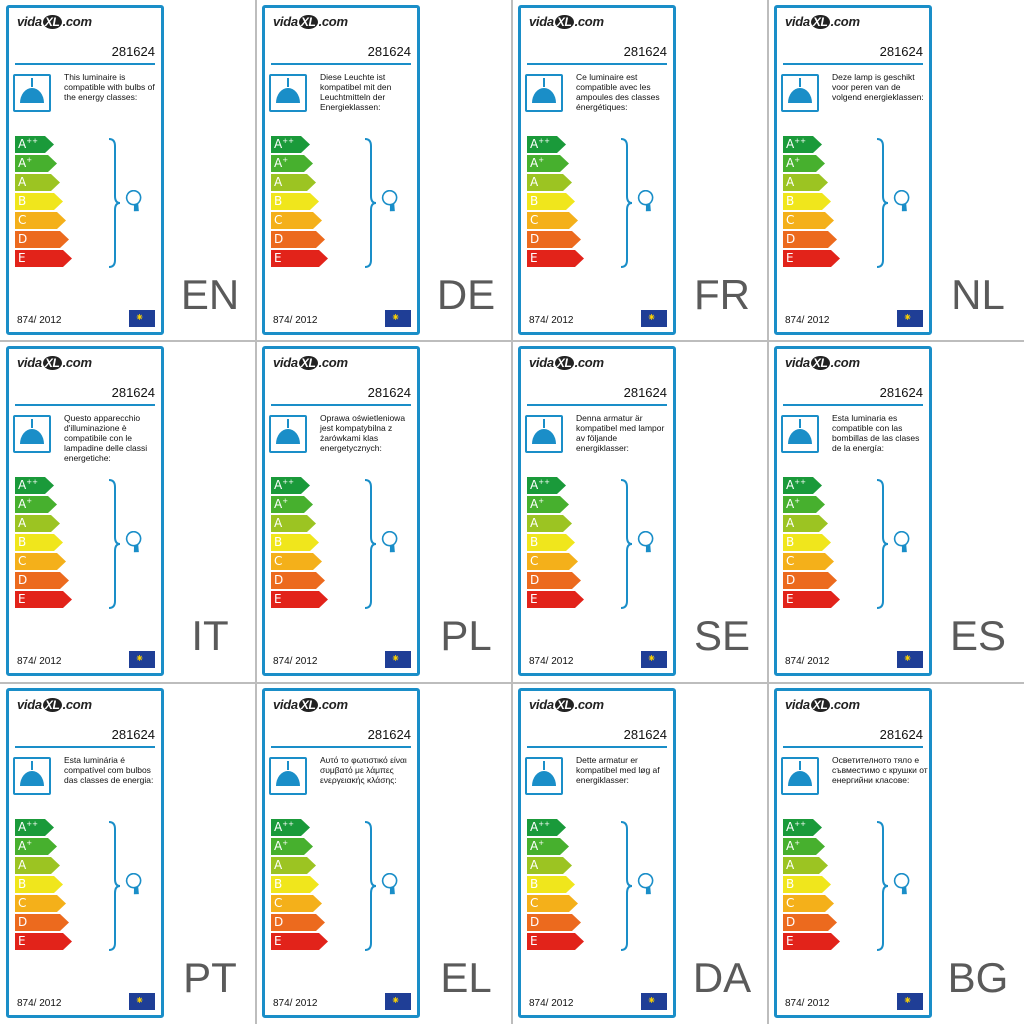 Image resolution: width=1024 pixels, height=1024 pixels. Describe the element at coordinates (978, 294) in the screenshot. I see `language-code: NL` at that location.